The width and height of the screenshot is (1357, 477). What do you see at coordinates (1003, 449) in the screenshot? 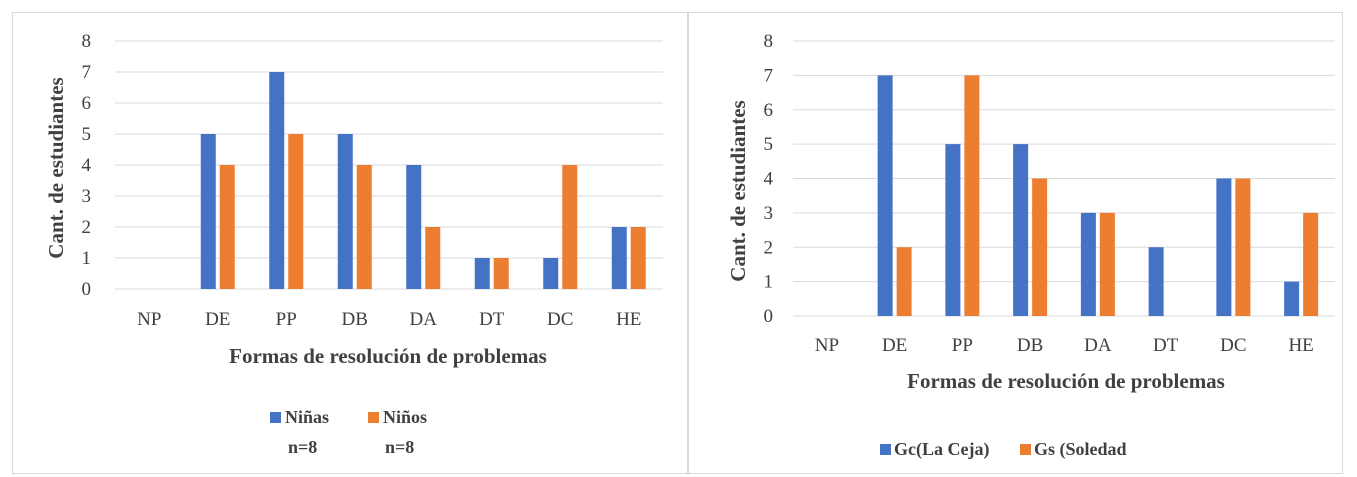
I see `legend: Gc(La Ceja) Gs (Soledad` at bounding box center [1003, 449].